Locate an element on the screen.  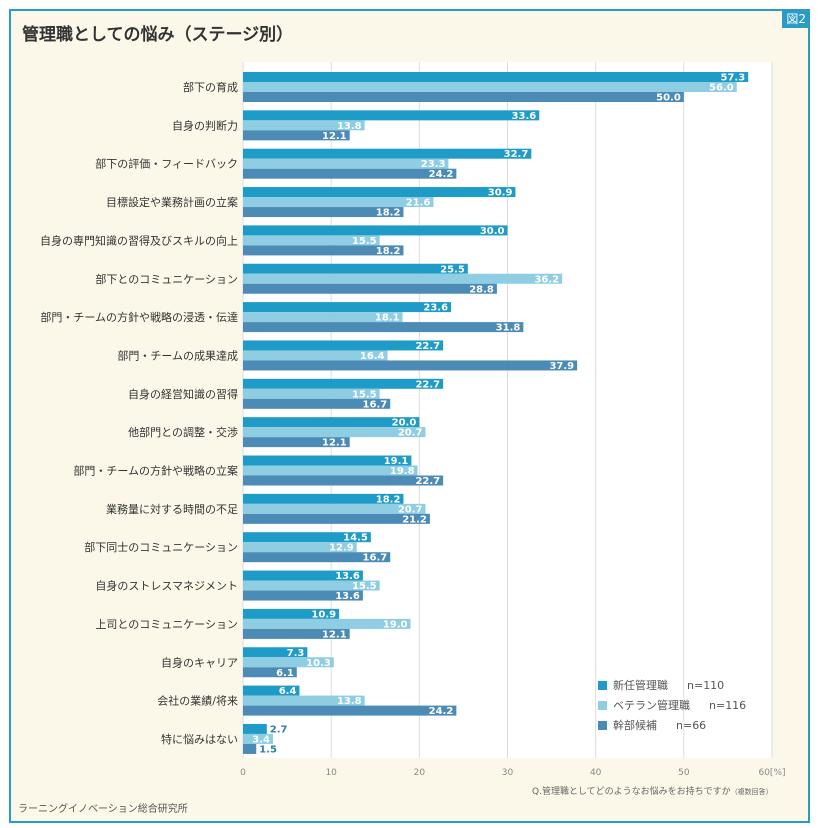
category-label: 上司とのコミュニケーション is located at coordinates (166, 624).